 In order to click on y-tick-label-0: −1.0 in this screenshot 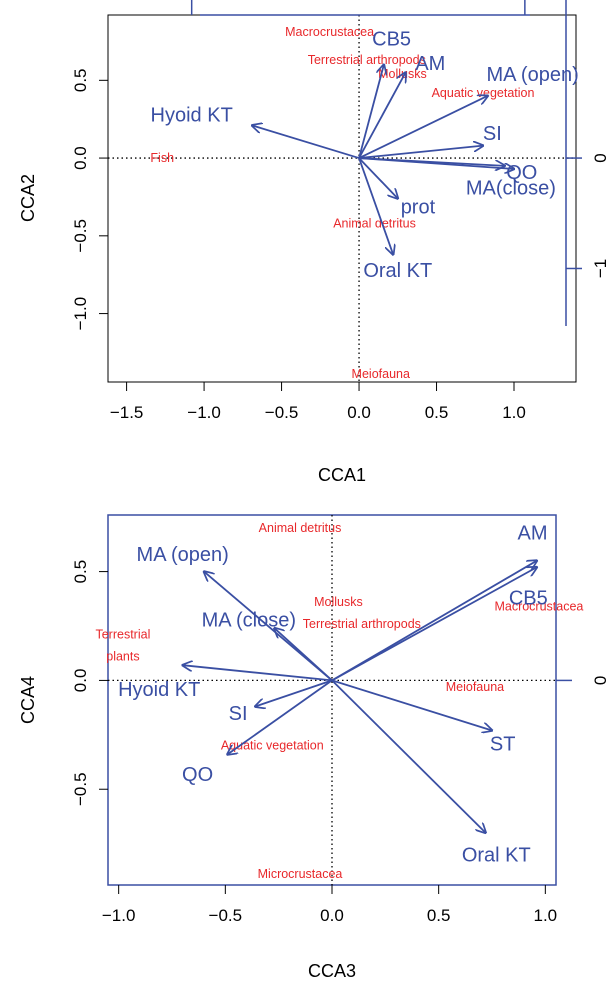, I will do `click(80, 314)`.